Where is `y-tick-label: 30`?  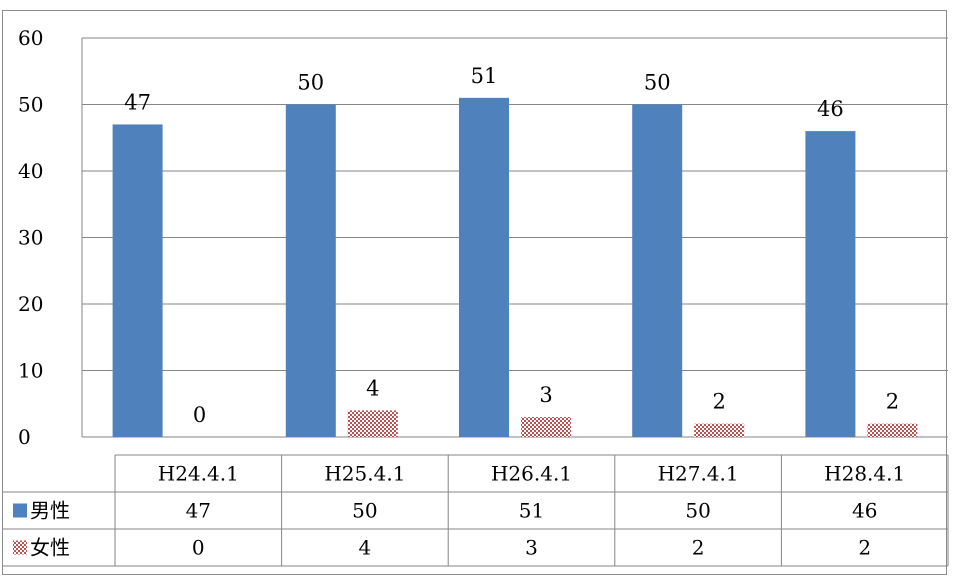
y-tick-label: 30 is located at coordinates (30, 238).